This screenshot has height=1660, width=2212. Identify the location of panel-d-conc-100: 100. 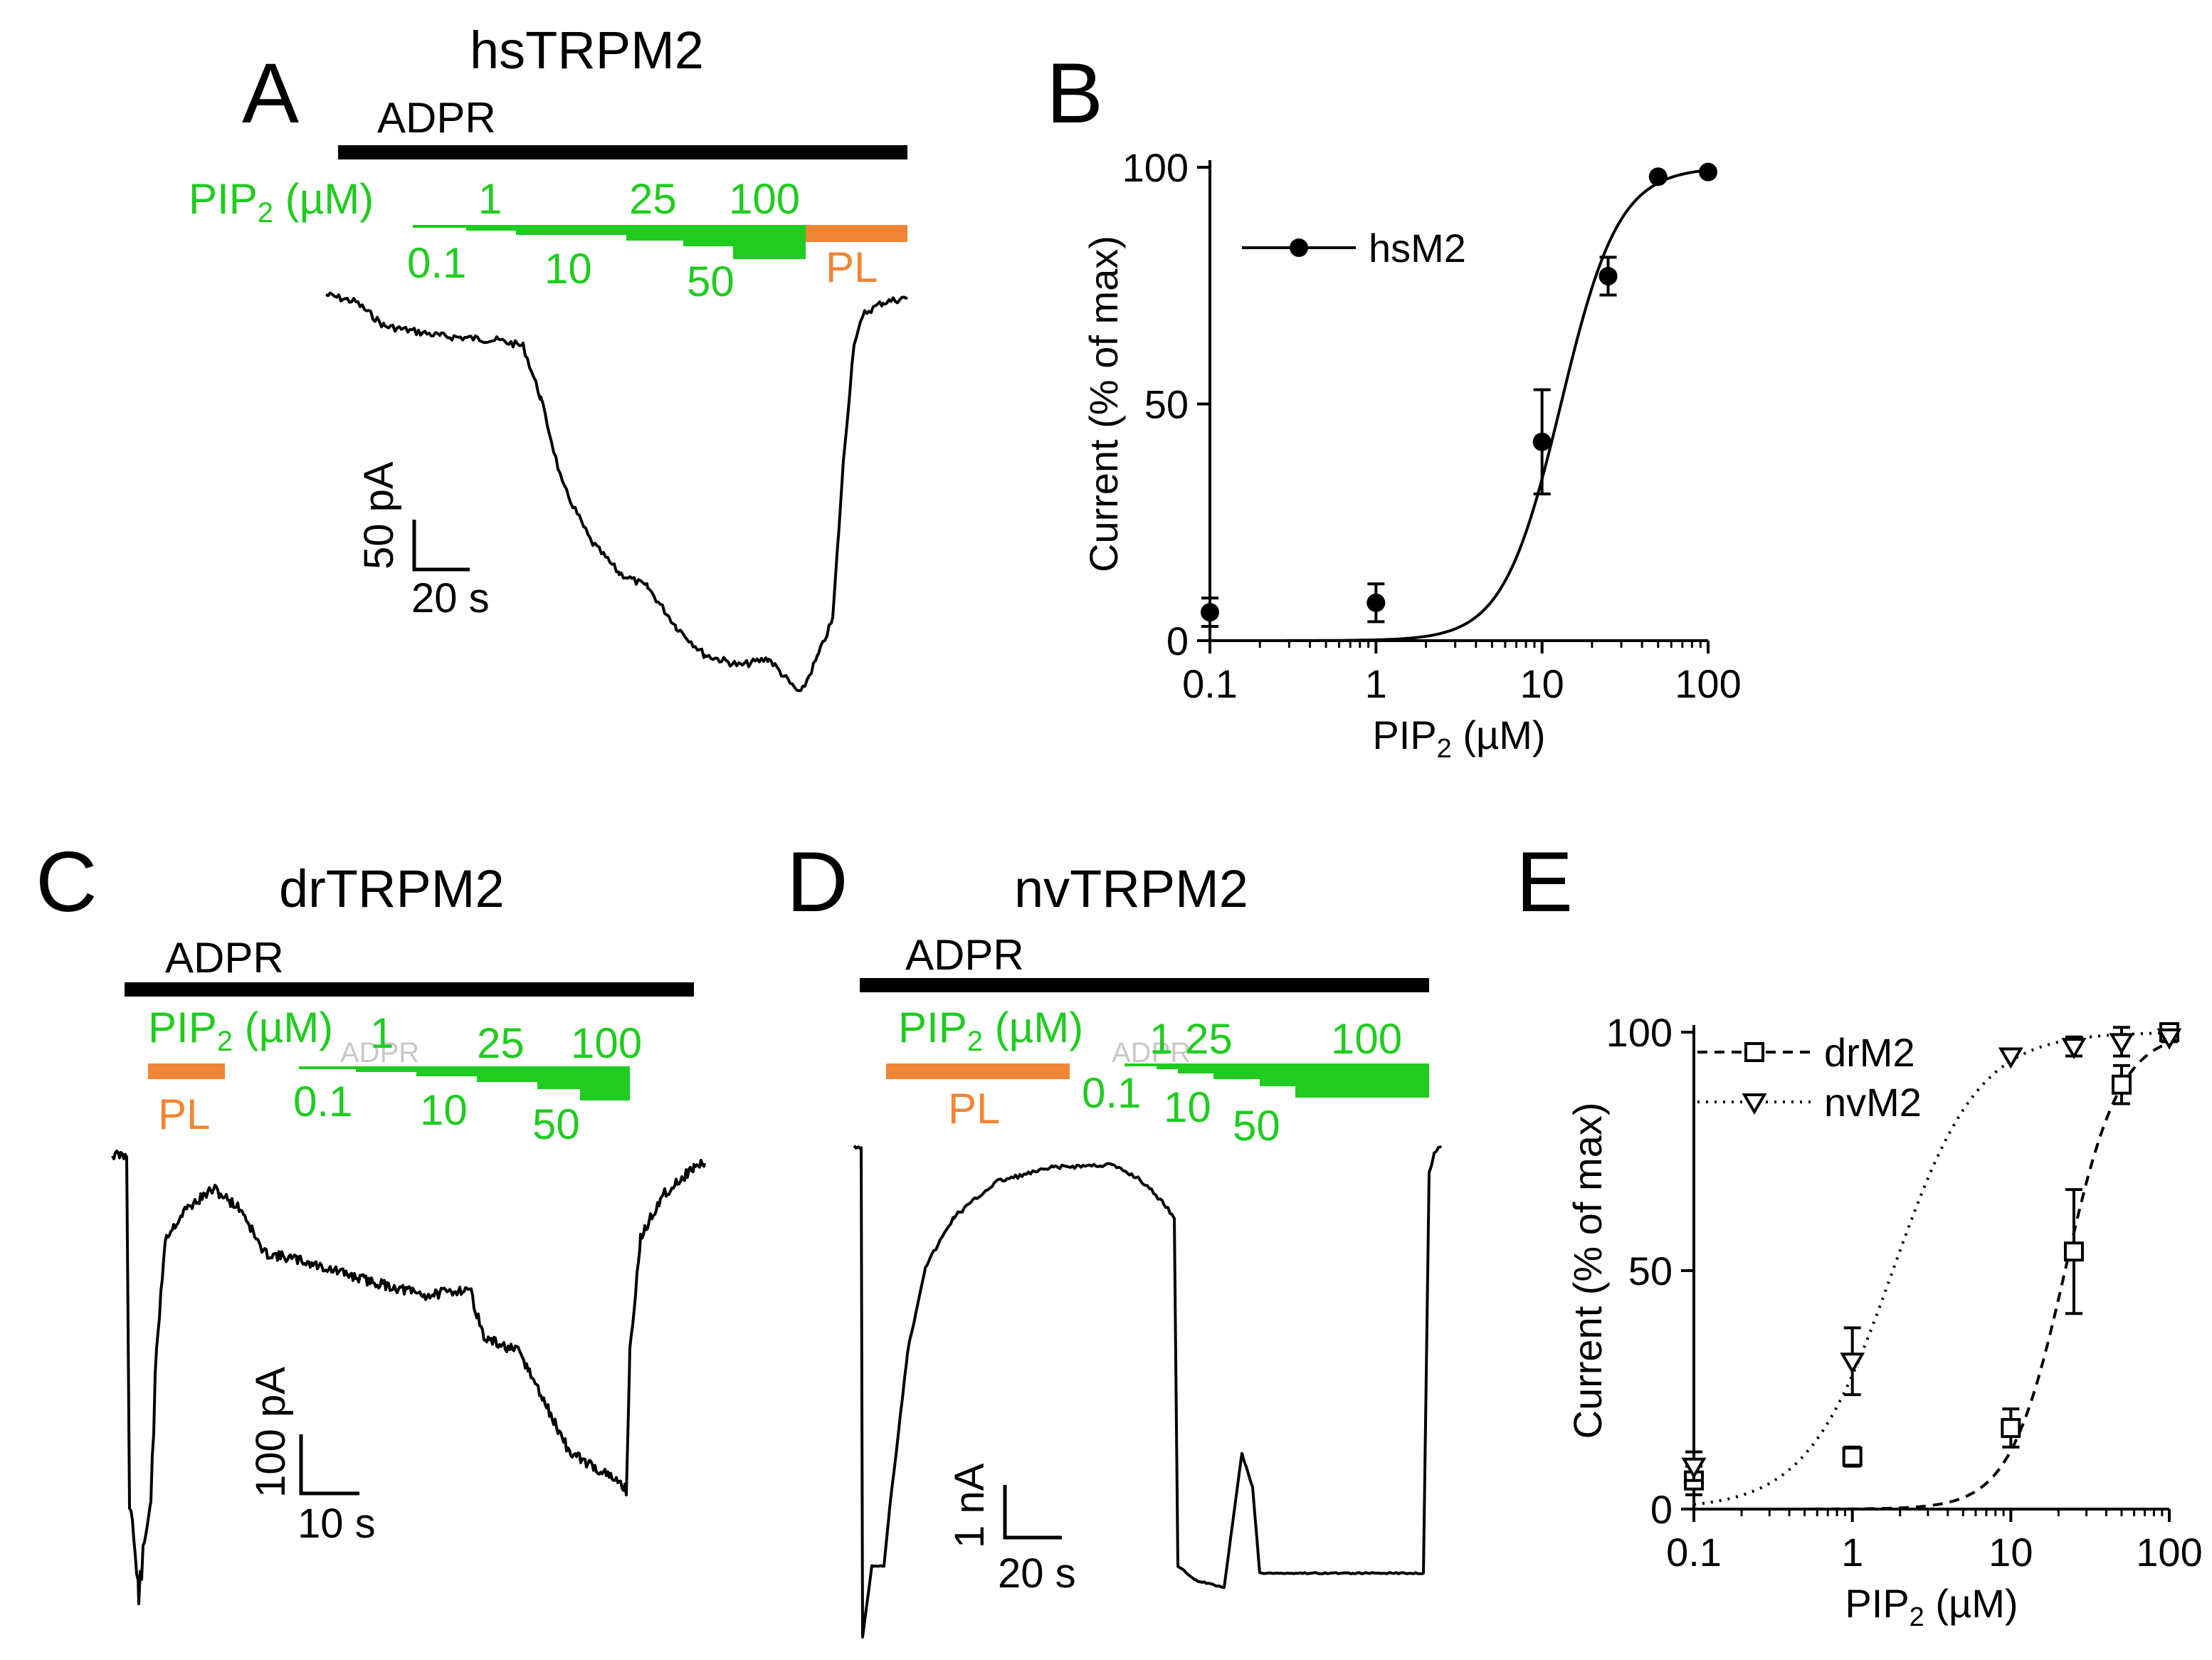
(1366, 1039).